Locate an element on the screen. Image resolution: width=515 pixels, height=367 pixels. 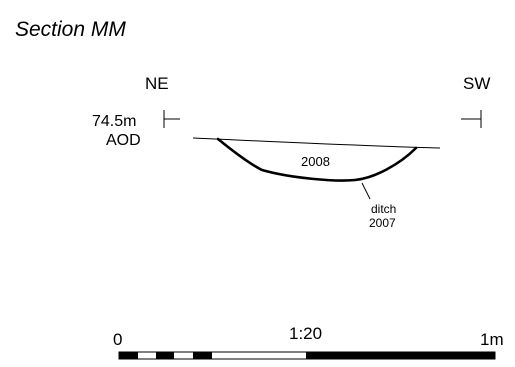
scale-bar is located at coordinates (307, 355).